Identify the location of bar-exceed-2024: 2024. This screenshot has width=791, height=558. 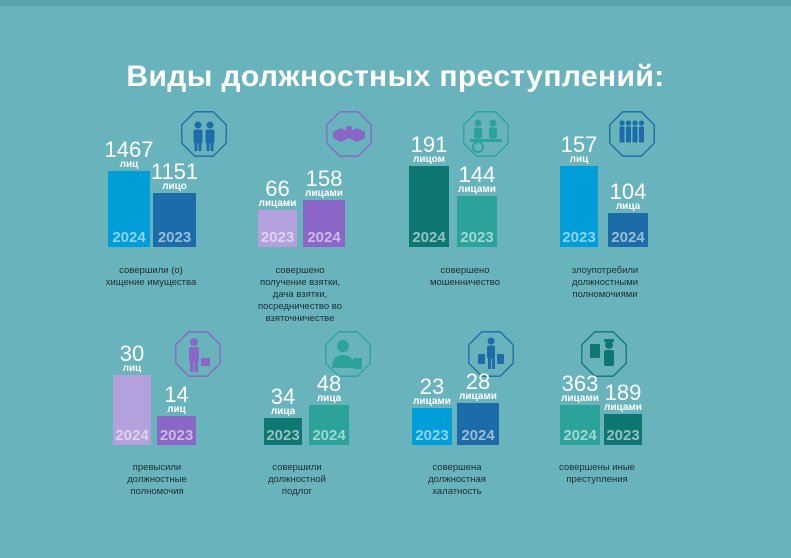
(132, 410).